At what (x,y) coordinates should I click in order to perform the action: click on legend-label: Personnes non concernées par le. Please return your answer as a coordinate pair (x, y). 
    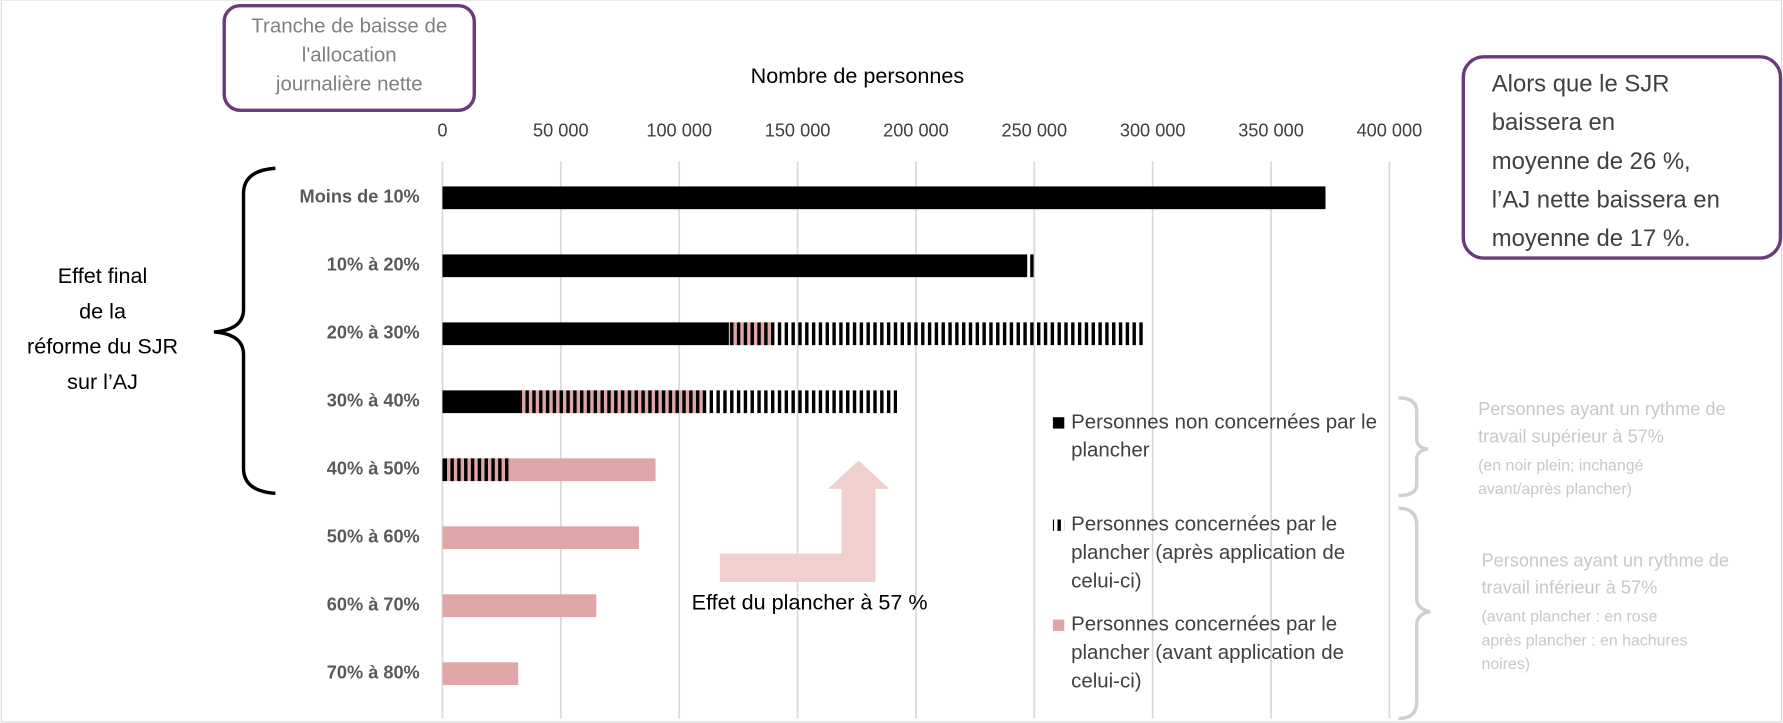
    Looking at the image, I should click on (1224, 421).